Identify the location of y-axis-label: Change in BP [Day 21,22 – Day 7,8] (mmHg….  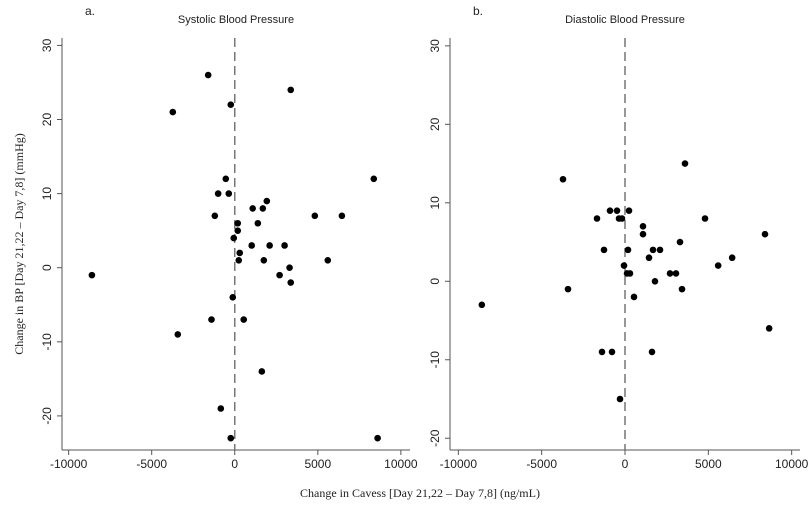
(19, 244).